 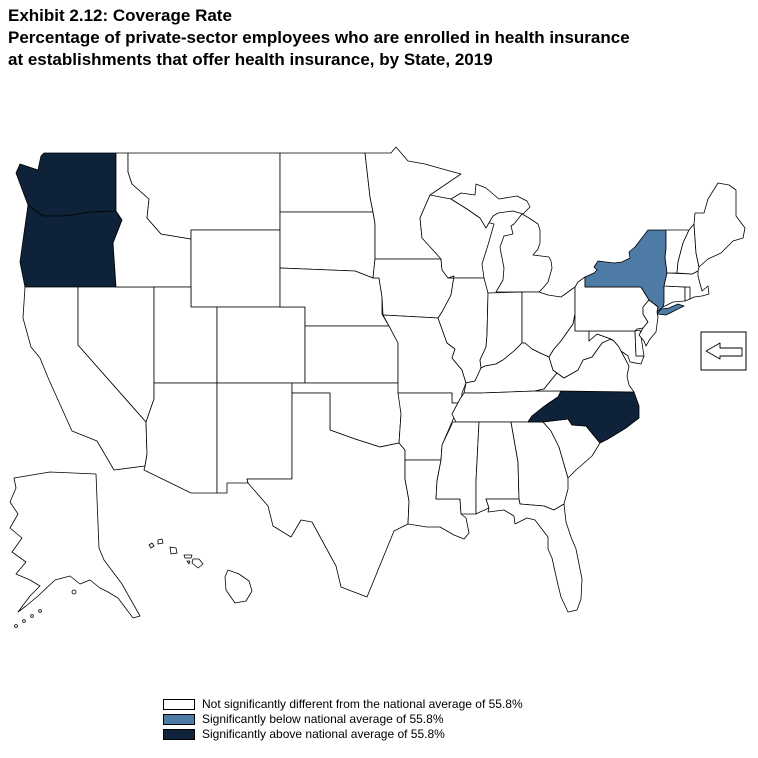 What do you see at coordinates (160, 541) in the screenshot?
I see `hawaii-kauai` at bounding box center [160, 541].